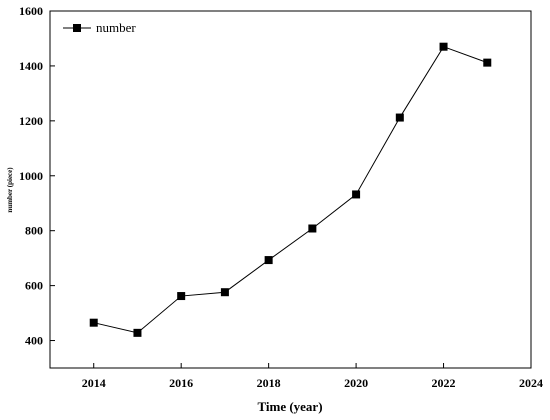 The height and width of the screenshot is (420, 550). I want to click on x-tick-label: 2022, so click(444, 383).